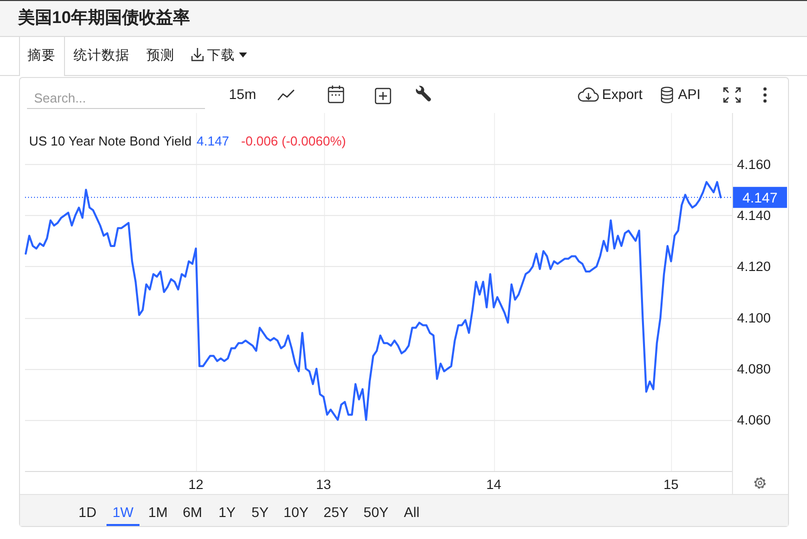 The width and height of the screenshot is (807, 539). Describe the element at coordinates (689, 94) in the screenshot. I see `toolbar-label: API` at that location.